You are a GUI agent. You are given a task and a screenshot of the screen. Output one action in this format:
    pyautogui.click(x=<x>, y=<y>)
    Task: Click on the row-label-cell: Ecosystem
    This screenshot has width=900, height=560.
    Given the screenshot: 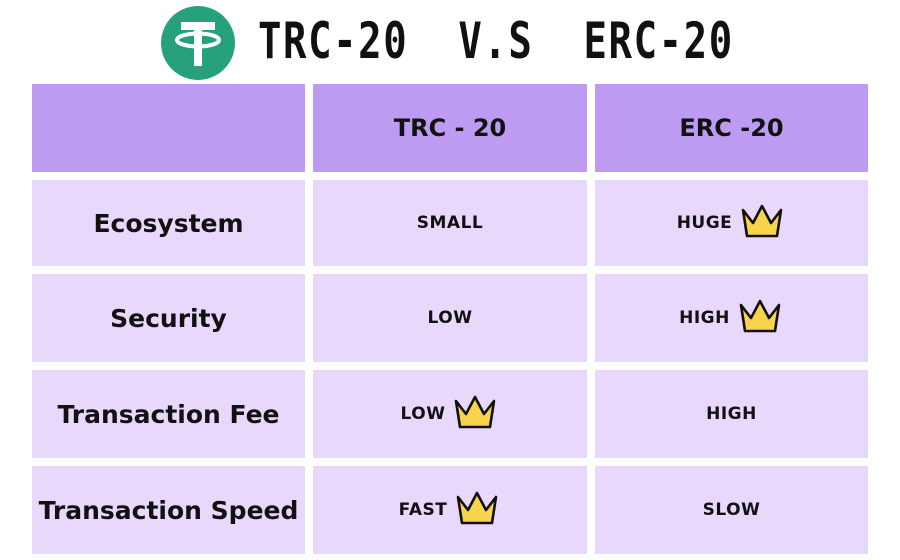 What is the action you would take?
    pyautogui.click(x=168, y=223)
    